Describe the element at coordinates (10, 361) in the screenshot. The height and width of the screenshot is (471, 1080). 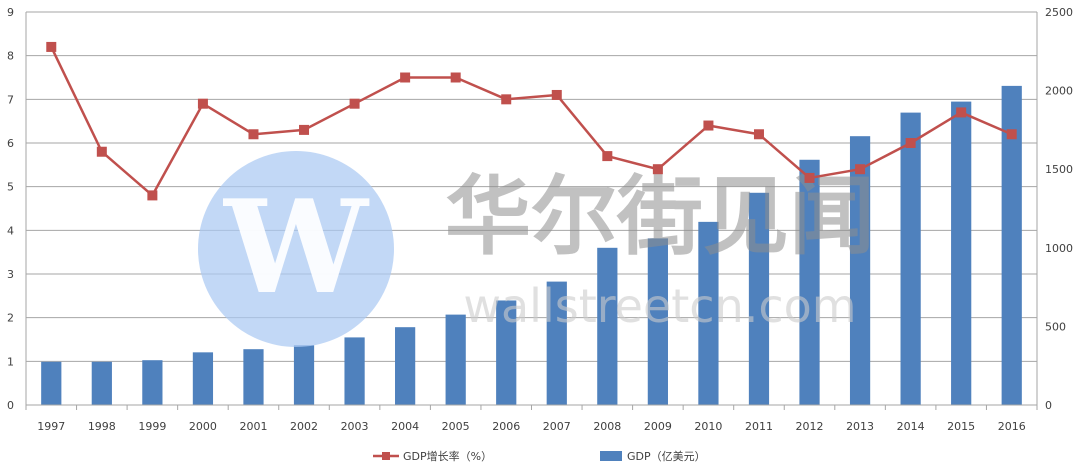
I see `y-left-tick-label: 1` at that location.